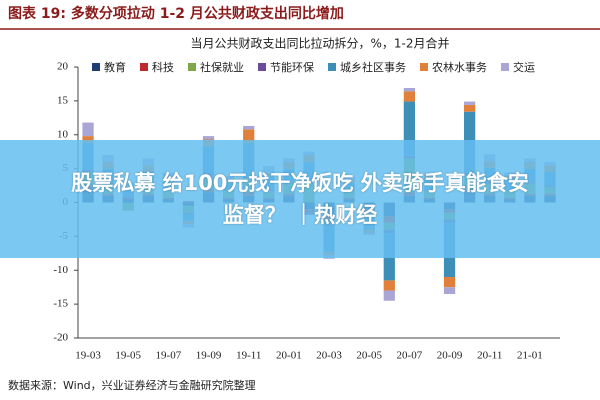 This screenshot has height=400, width=600. Describe the element at coordinates (248, 356) in the screenshot. I see `x-tick-label: 19-11` at that location.